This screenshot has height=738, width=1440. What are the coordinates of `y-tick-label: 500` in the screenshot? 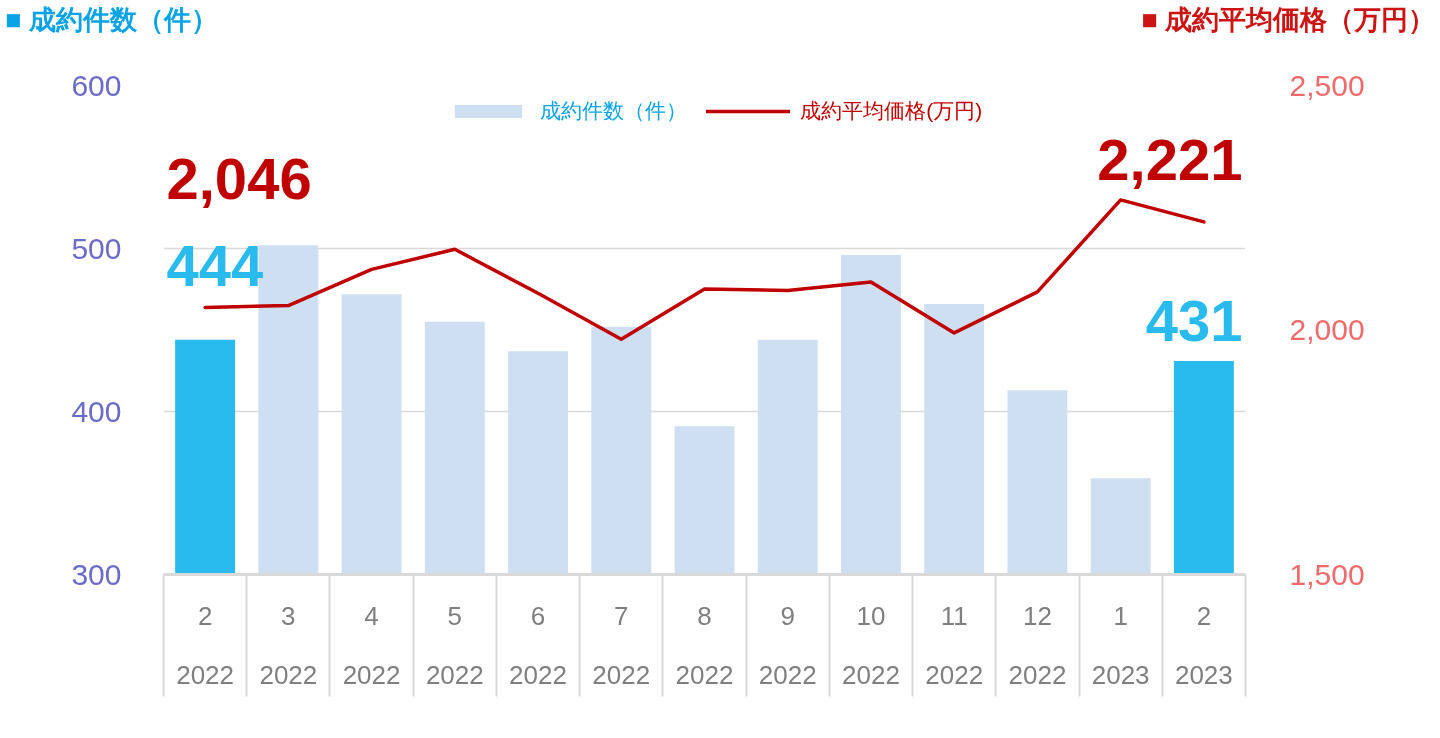 It's located at (96, 248).